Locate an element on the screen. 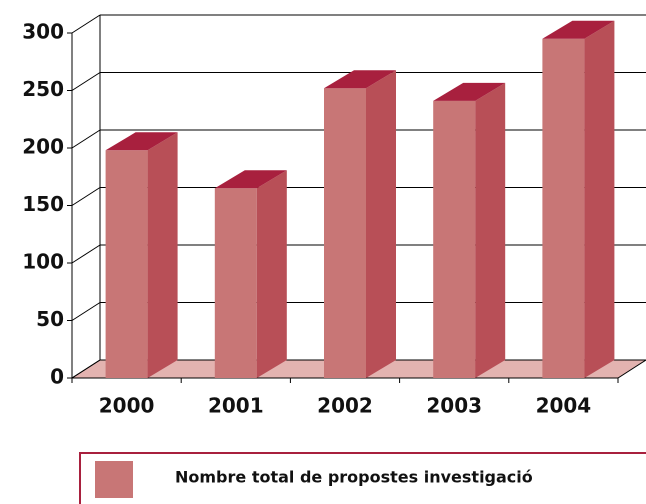  legend-frame is located at coordinates (362, 478).